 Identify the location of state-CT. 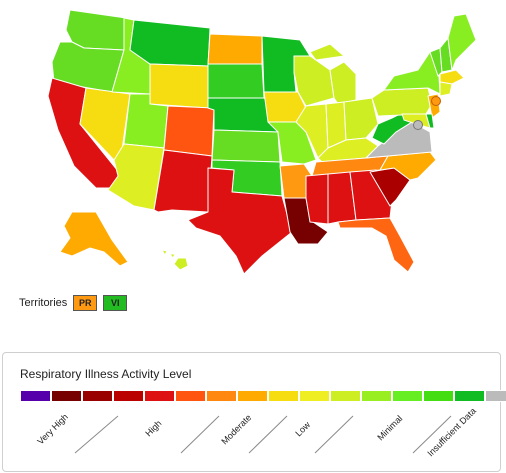
(446, 89).